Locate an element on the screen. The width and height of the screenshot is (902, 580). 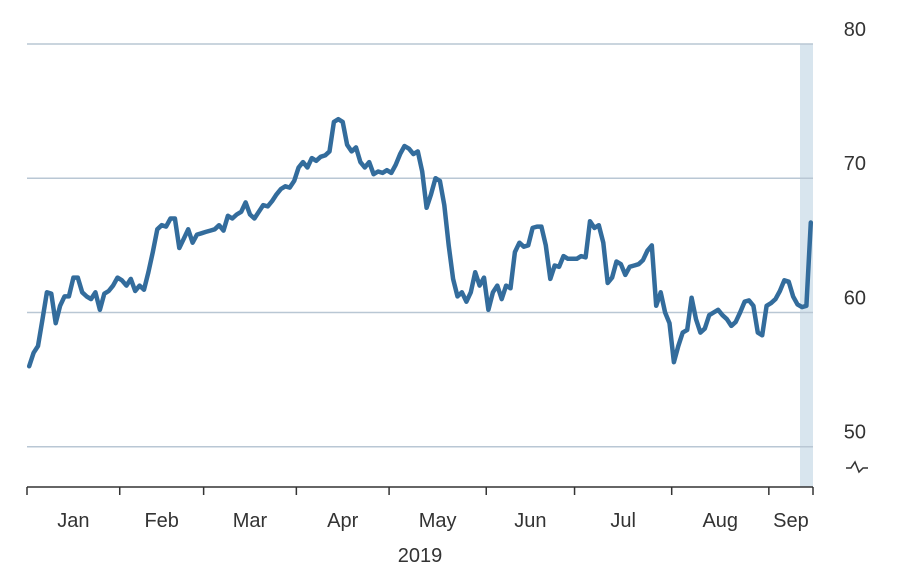
x-tick-label: Mar is located at coordinates (250, 521).